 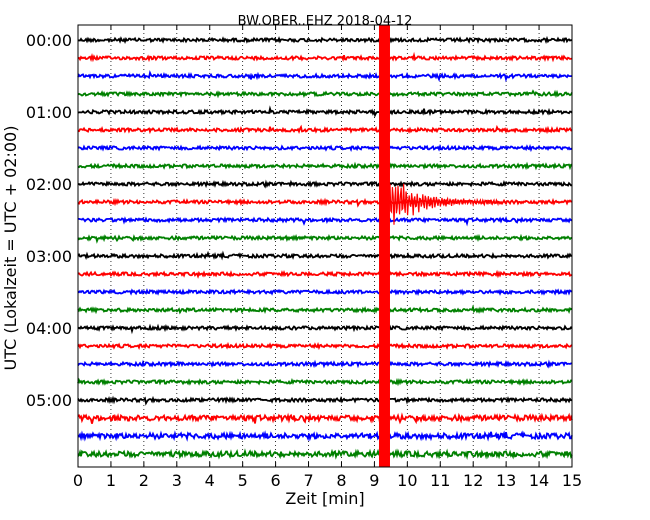 I want to click on x-tick-label: 15, so click(x=572, y=480).